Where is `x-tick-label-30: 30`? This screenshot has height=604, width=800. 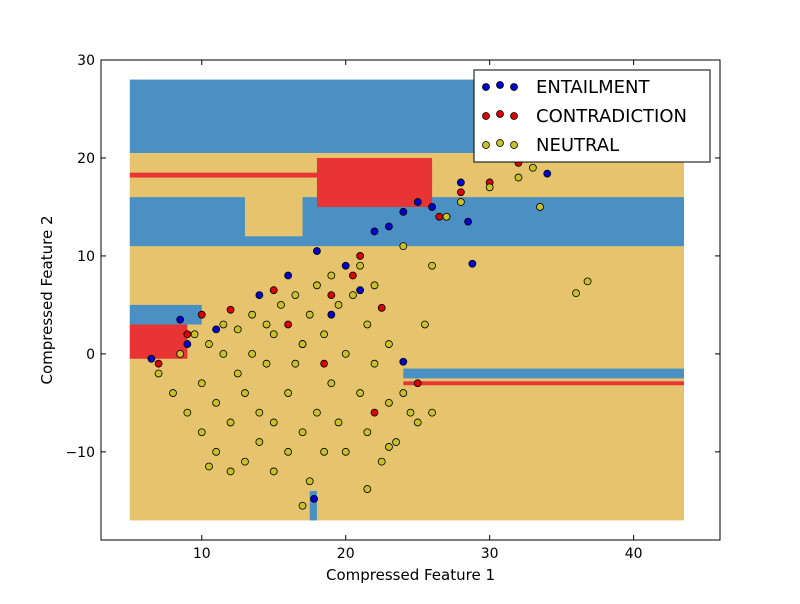 x-tick-label-30: 30 is located at coordinates (490, 554).